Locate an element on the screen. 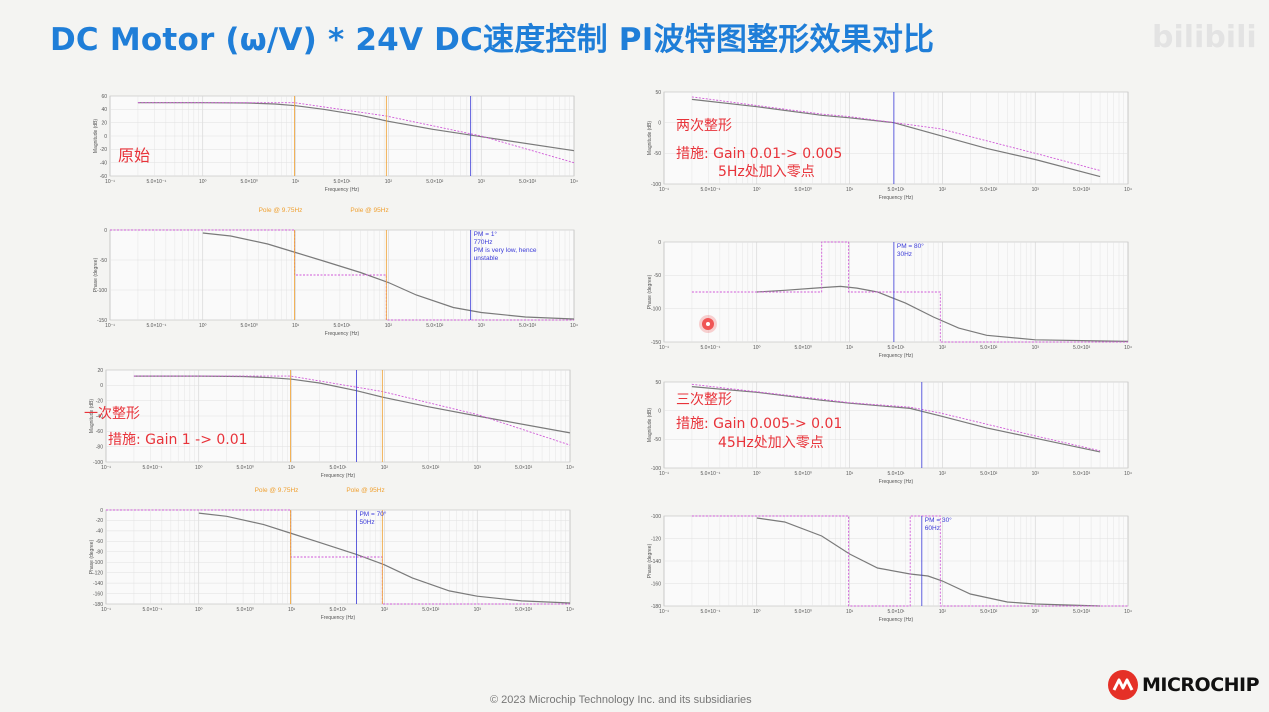  pm-annotation: 50Hz is located at coordinates (366, 522).